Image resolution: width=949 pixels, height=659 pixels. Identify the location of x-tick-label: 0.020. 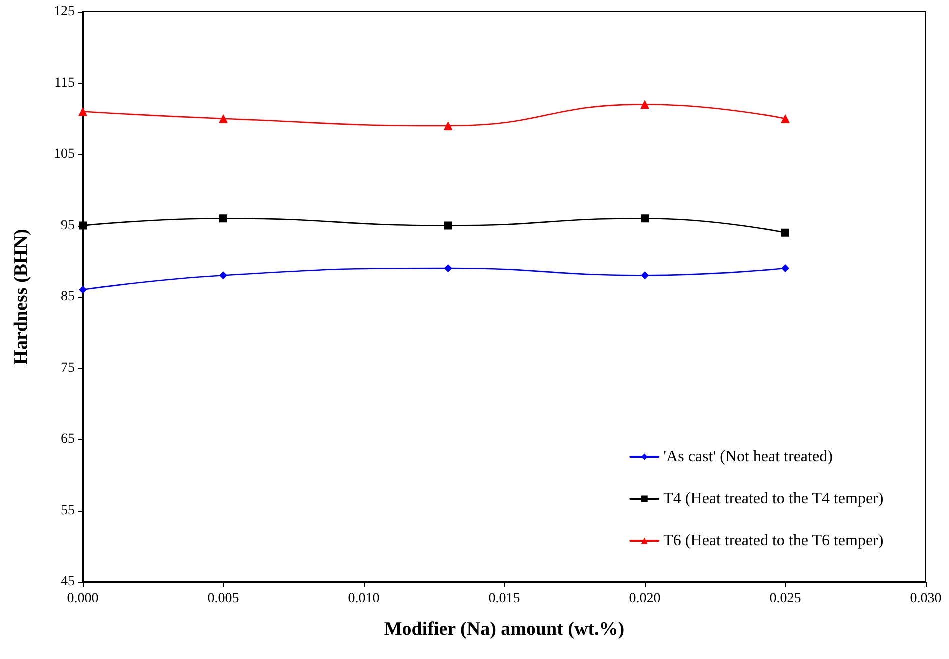
(645, 599).